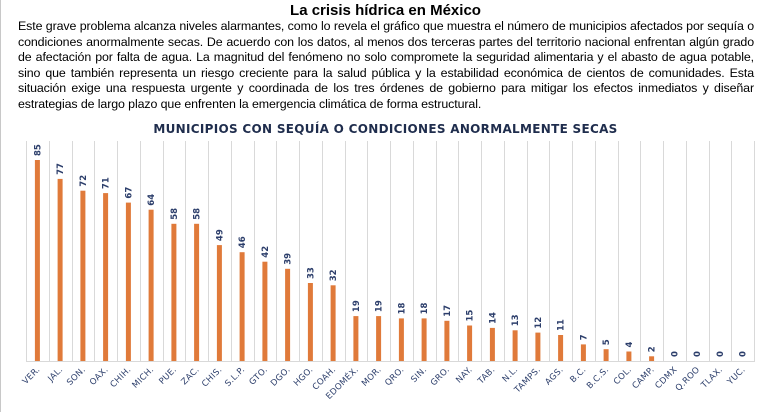  I want to click on value-label: 33, so click(311, 273).